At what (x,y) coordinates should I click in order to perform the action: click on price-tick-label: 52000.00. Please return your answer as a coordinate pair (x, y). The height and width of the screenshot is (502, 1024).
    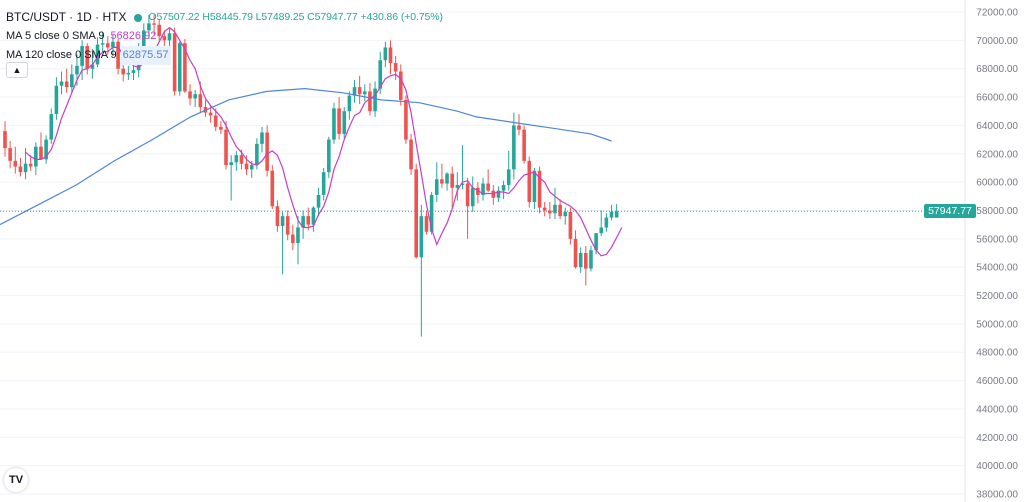
    Looking at the image, I should click on (997, 296).